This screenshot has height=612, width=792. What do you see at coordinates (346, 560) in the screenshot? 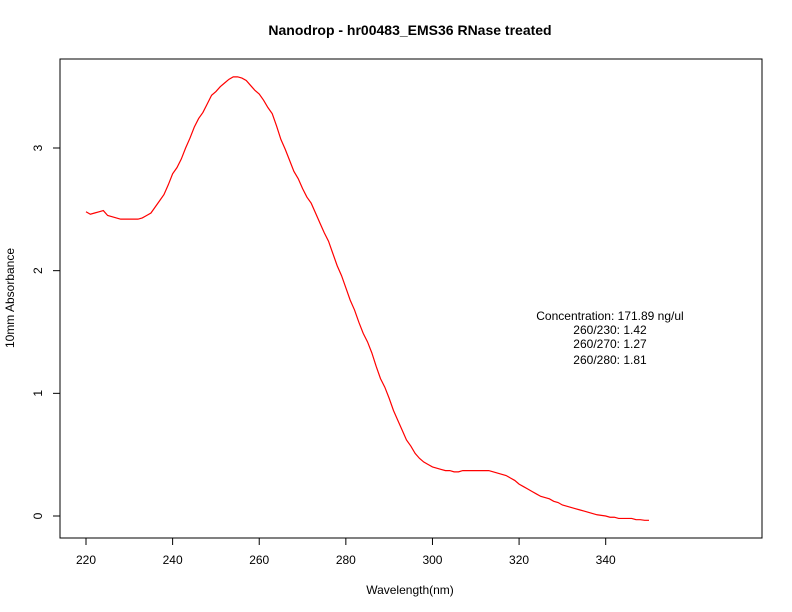
I see `x-tick-label: 280` at bounding box center [346, 560].